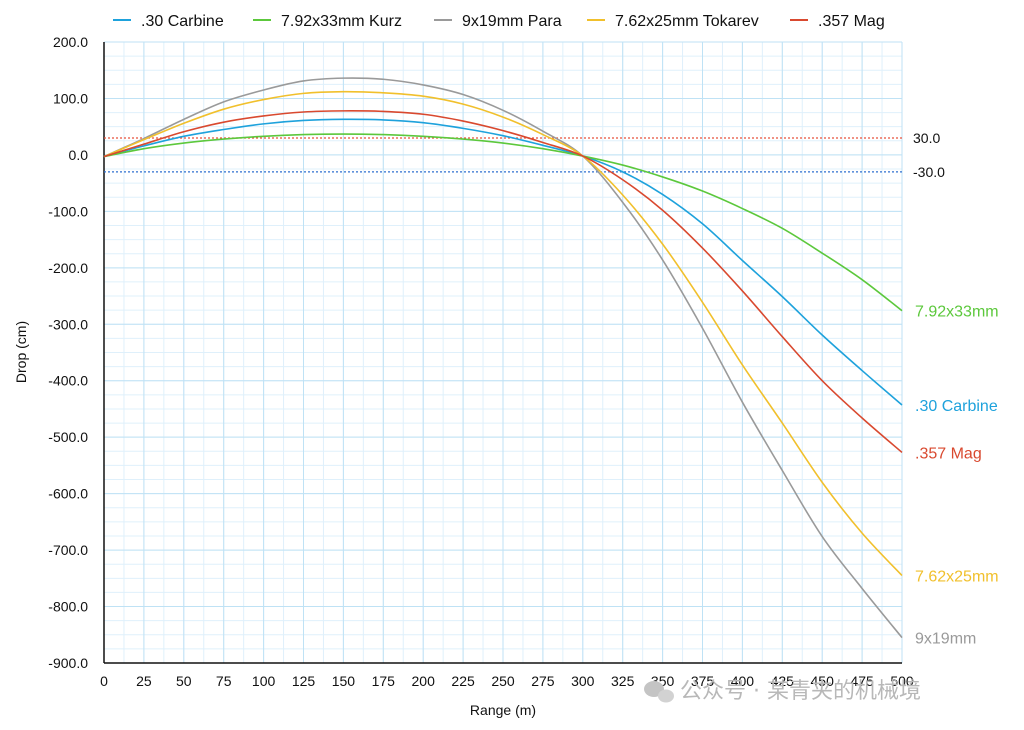 This screenshot has height=730, width=1024. What do you see at coordinates (264, 681) in the screenshot?
I see `x-tick-label: 100` at bounding box center [264, 681].